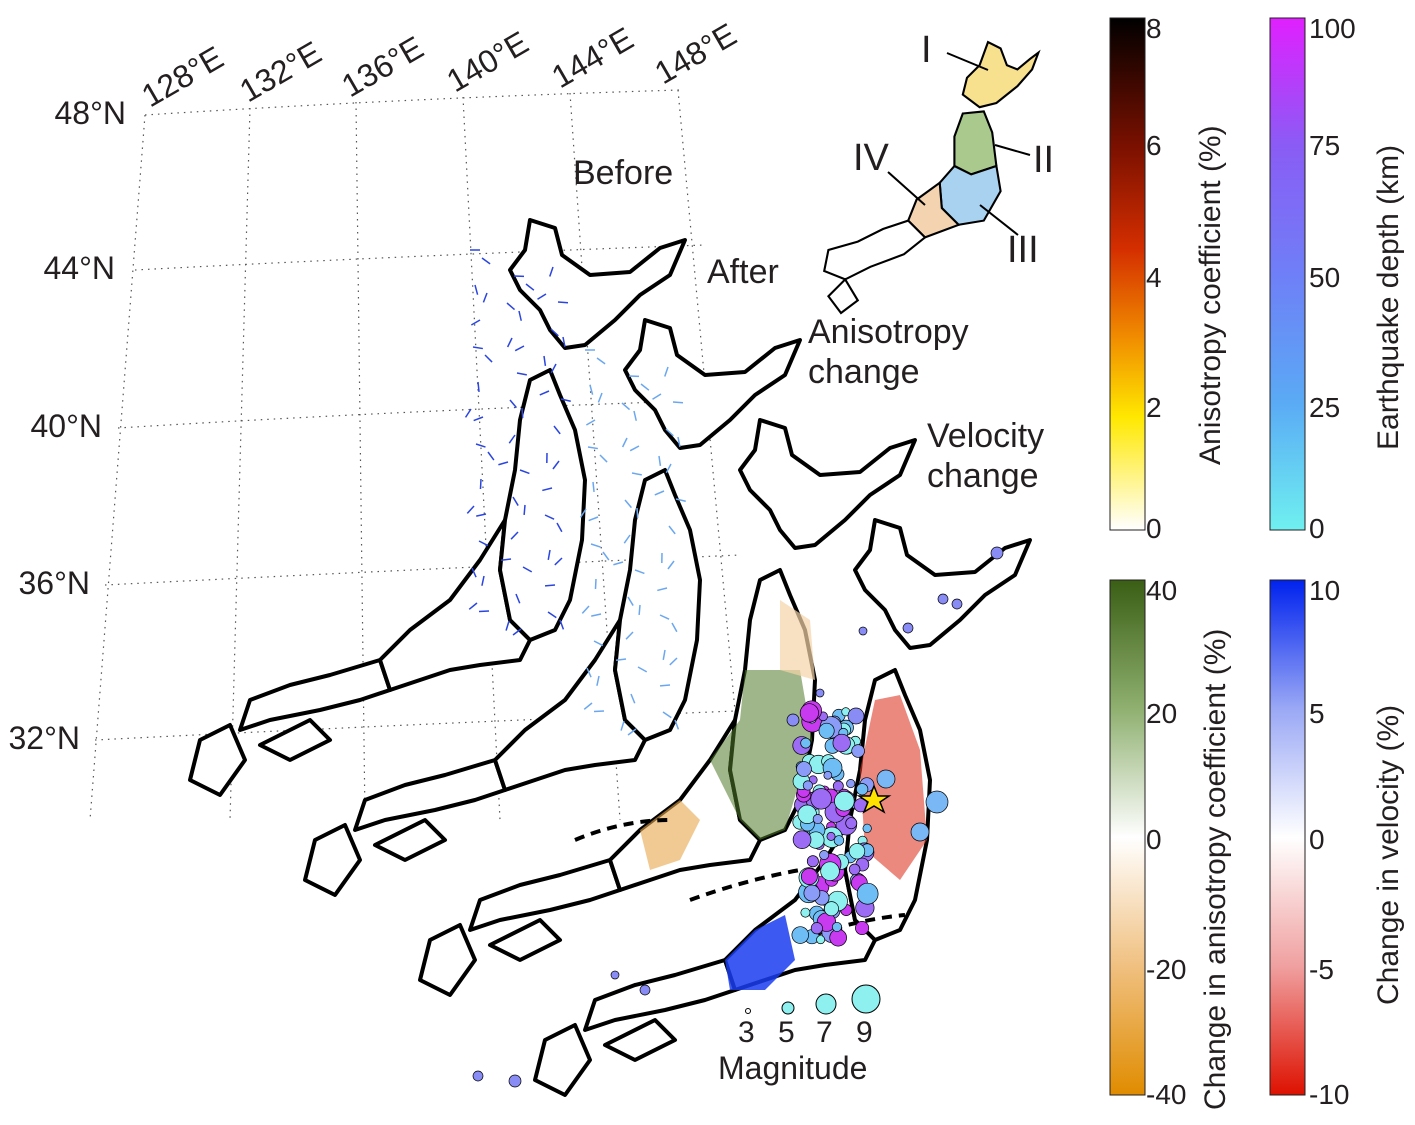 Image resolution: width=1415 pixels, height=1125 pixels. What do you see at coordinates (888, 332) in the screenshot?
I see `title-line: Anisotropy` at bounding box center [888, 332].